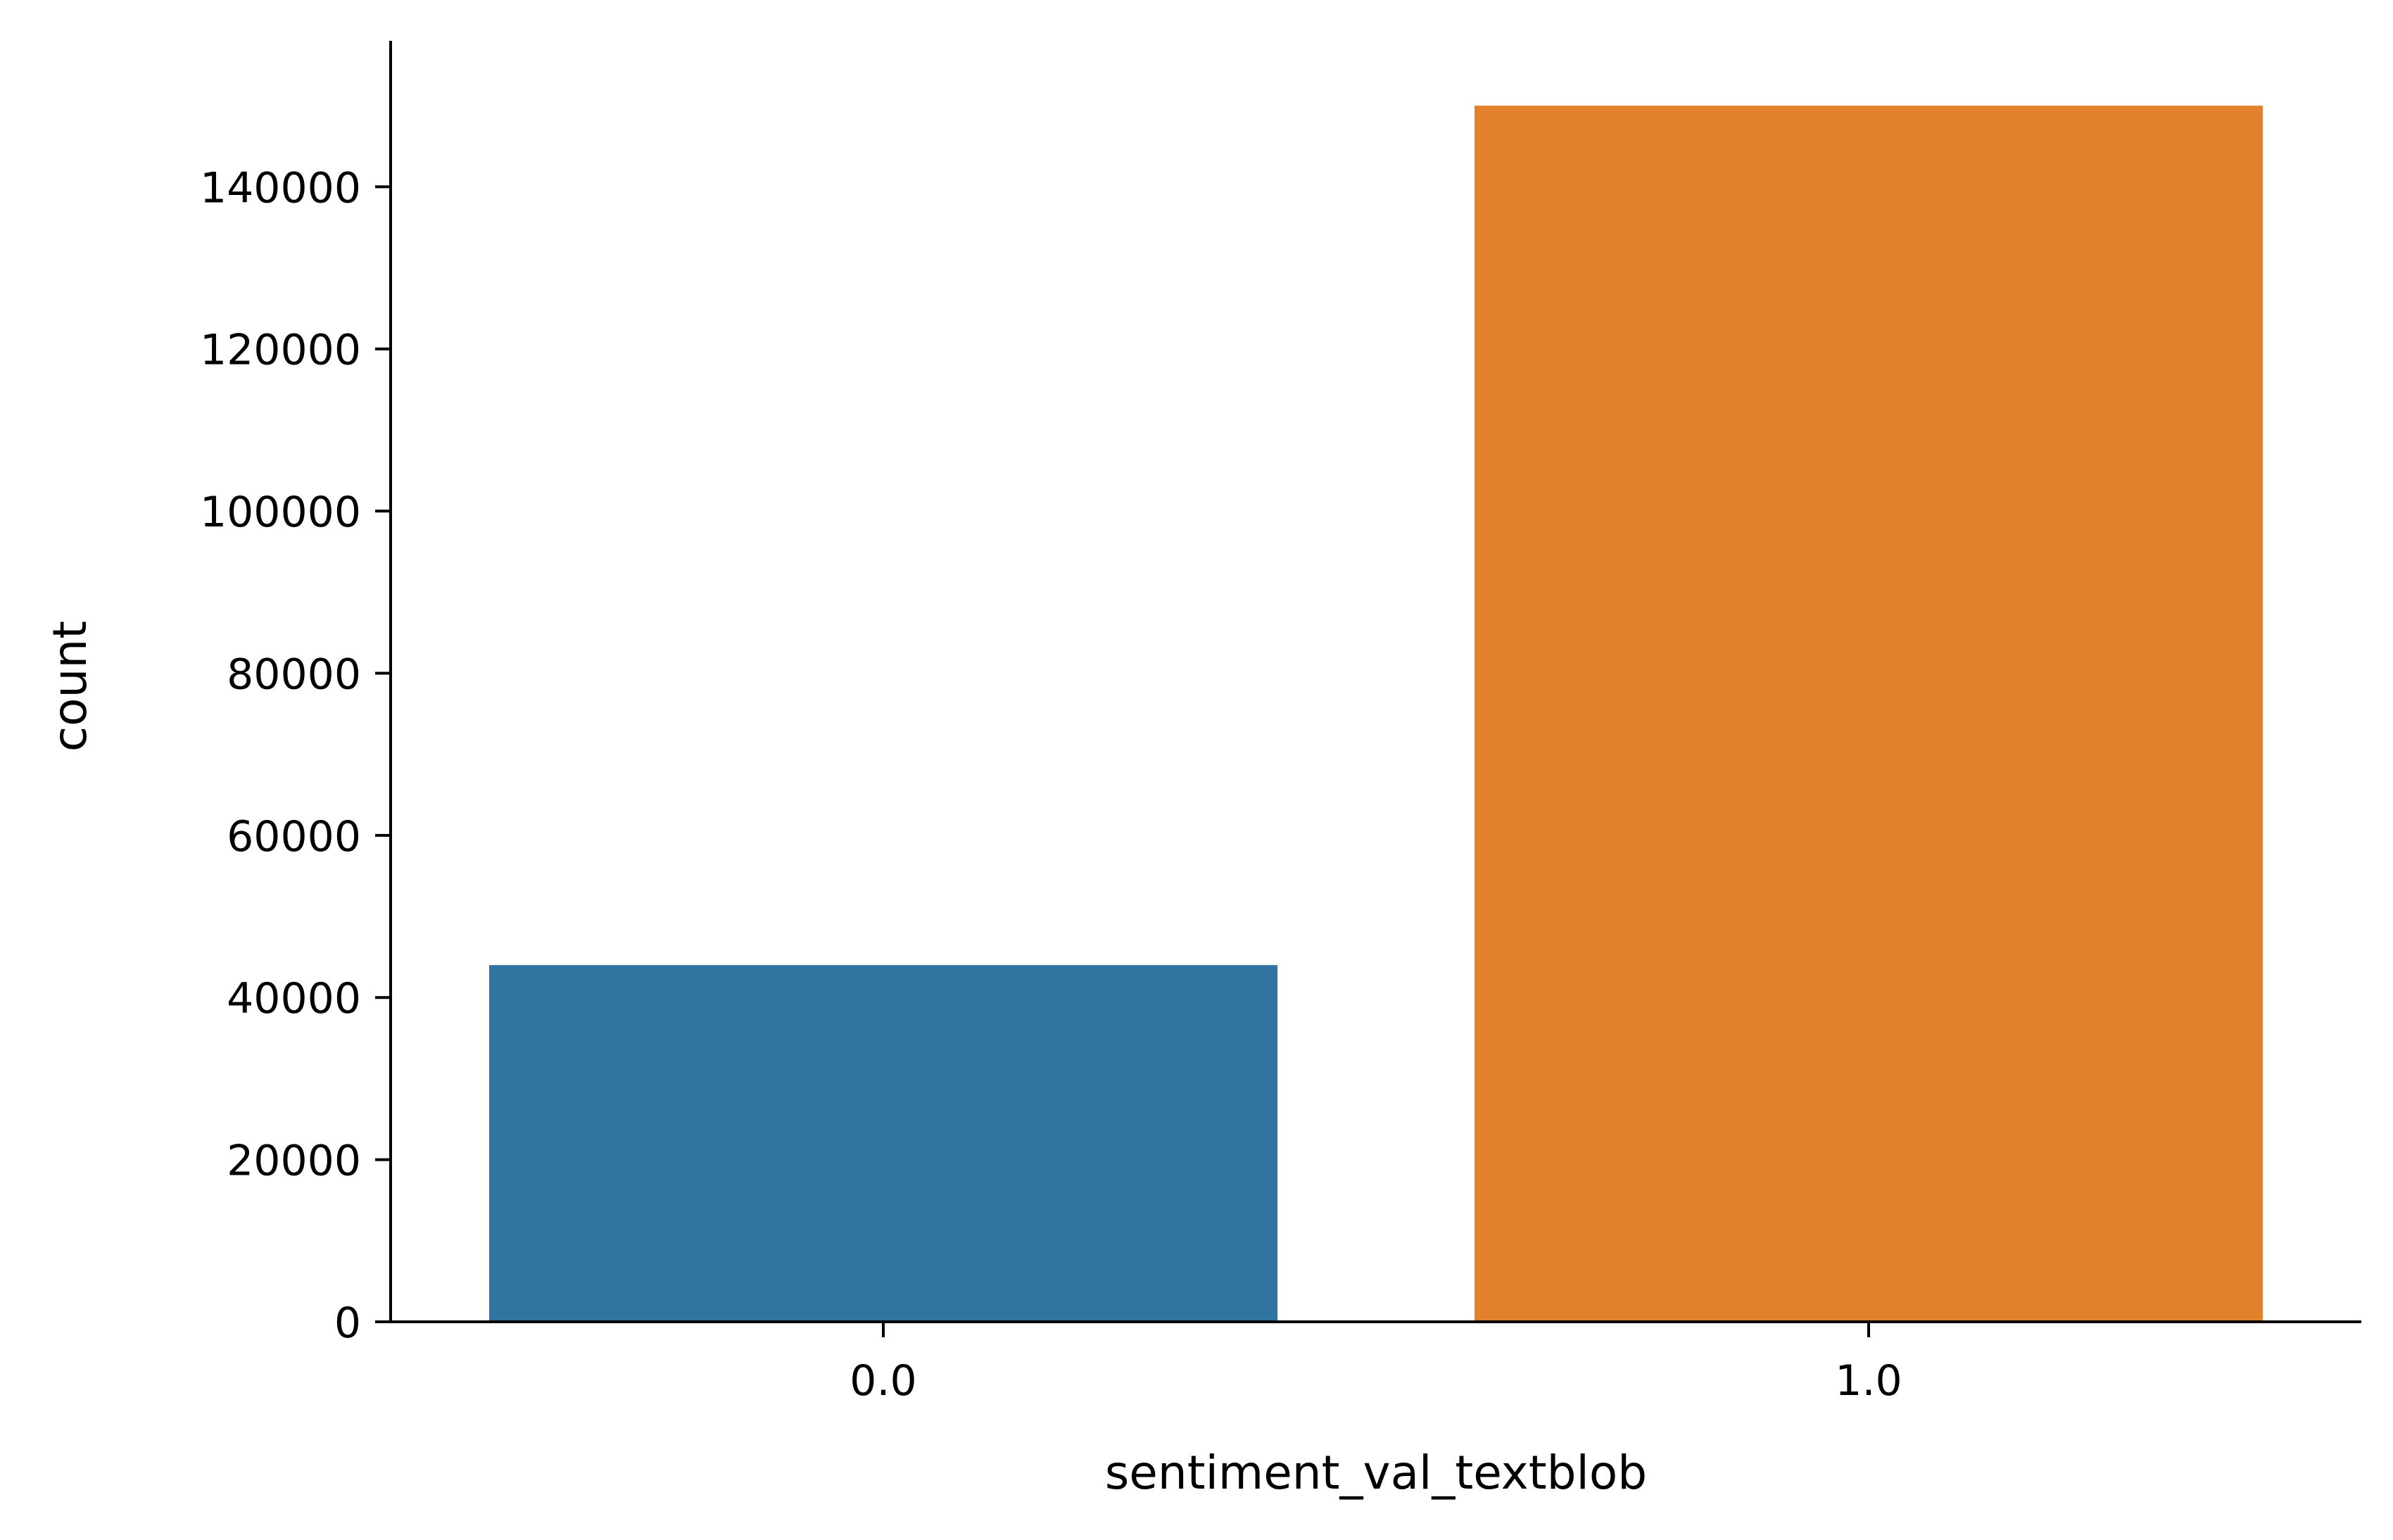  Describe the element at coordinates (883, 1143) in the screenshot. I see `bar-0.0` at that location.